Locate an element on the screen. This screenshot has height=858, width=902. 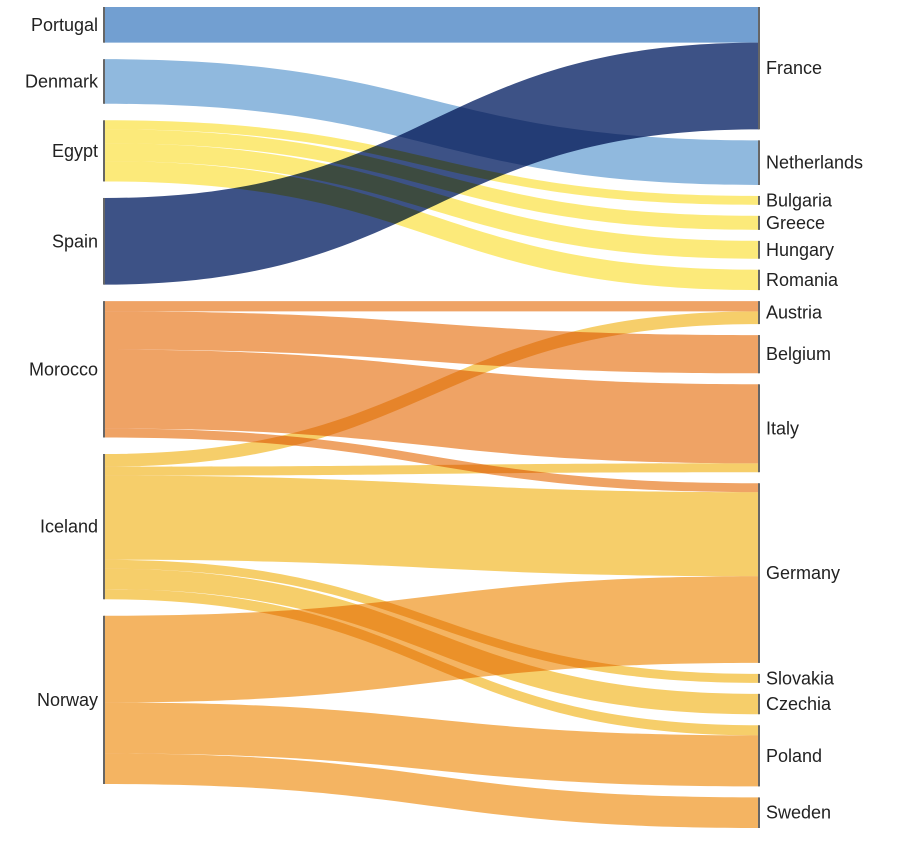
node-label-egypt: Egypt is located at coordinates (75, 151).